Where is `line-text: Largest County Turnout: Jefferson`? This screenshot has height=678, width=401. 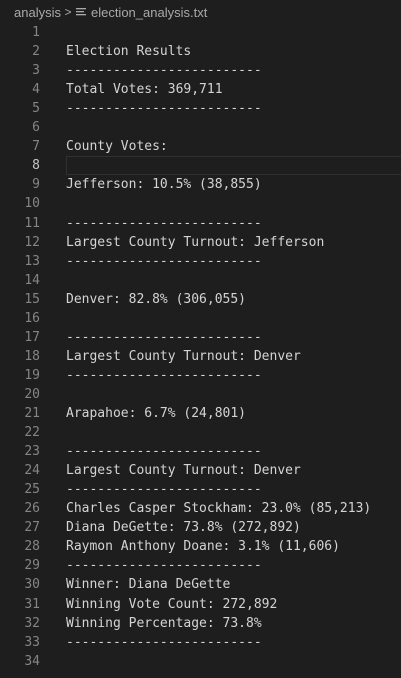 line-text: Largest County Turnout: Jefferson is located at coordinates (195, 242).